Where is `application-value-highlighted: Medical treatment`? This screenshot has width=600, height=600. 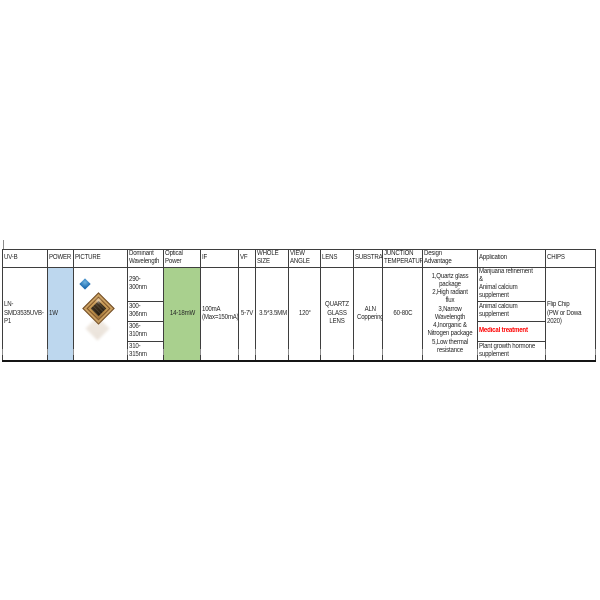
application-value-highlighted: Medical treatment is located at coordinates (503, 330).